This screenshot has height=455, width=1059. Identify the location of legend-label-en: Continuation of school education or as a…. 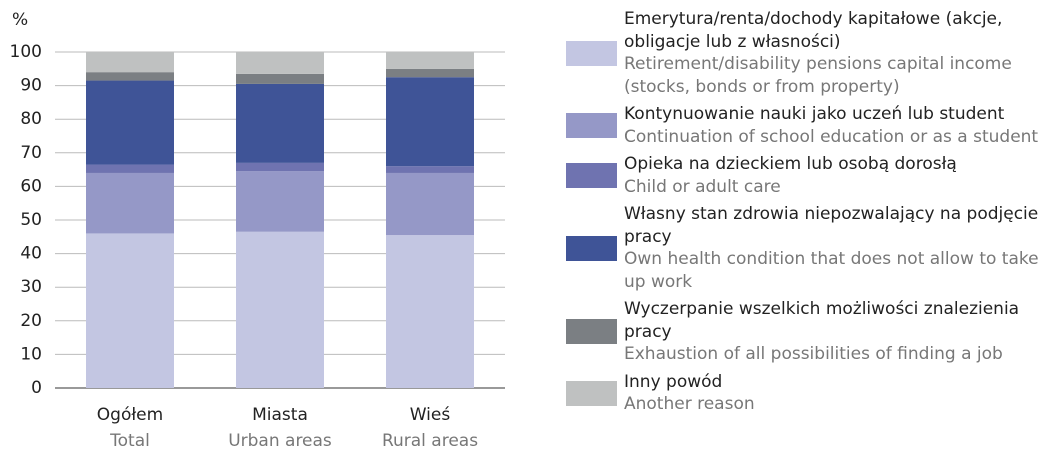
(831, 136).